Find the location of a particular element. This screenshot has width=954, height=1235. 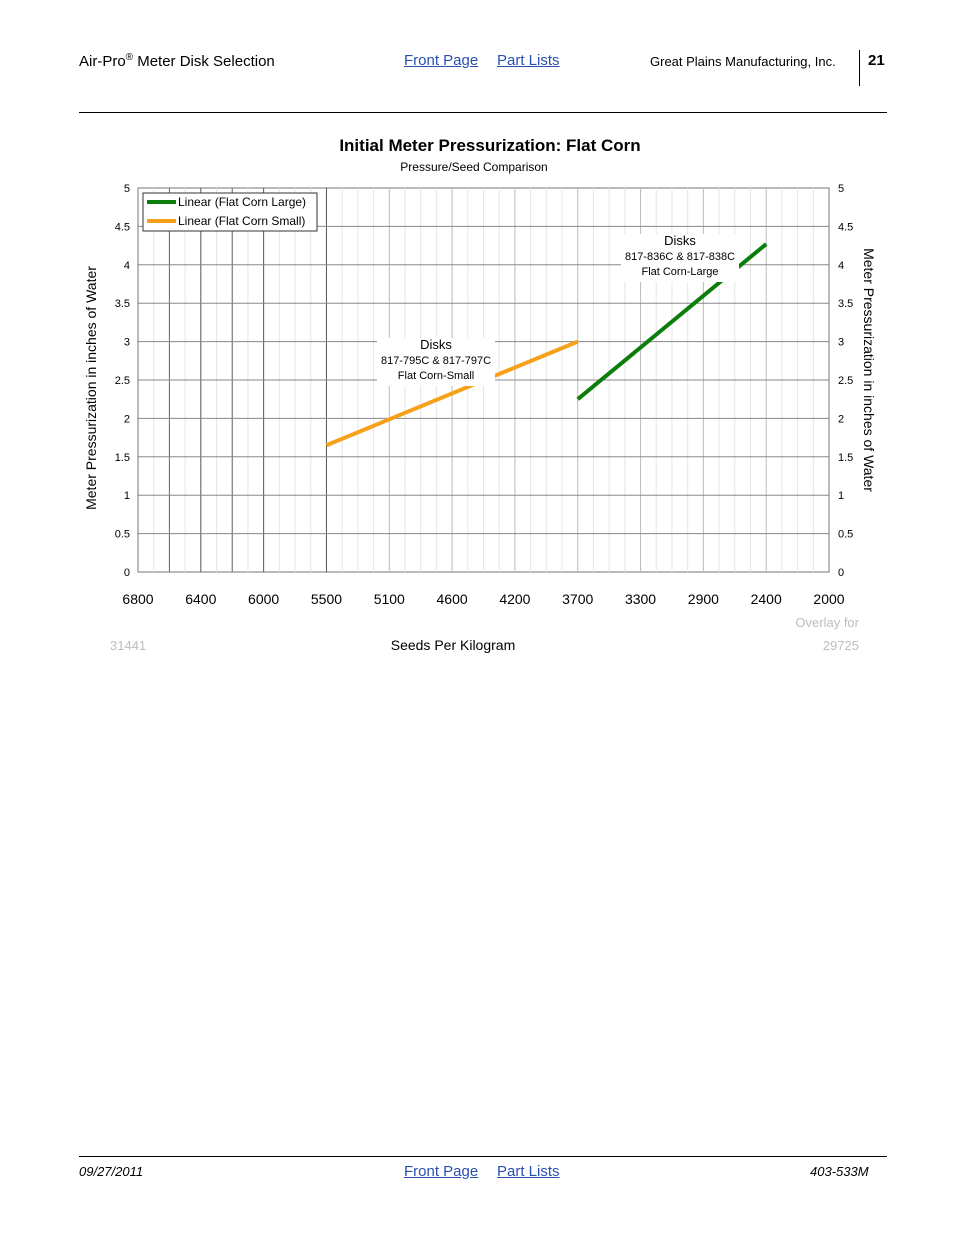

annotation-text: 817-836C & 817-838C is located at coordinates (680, 257).